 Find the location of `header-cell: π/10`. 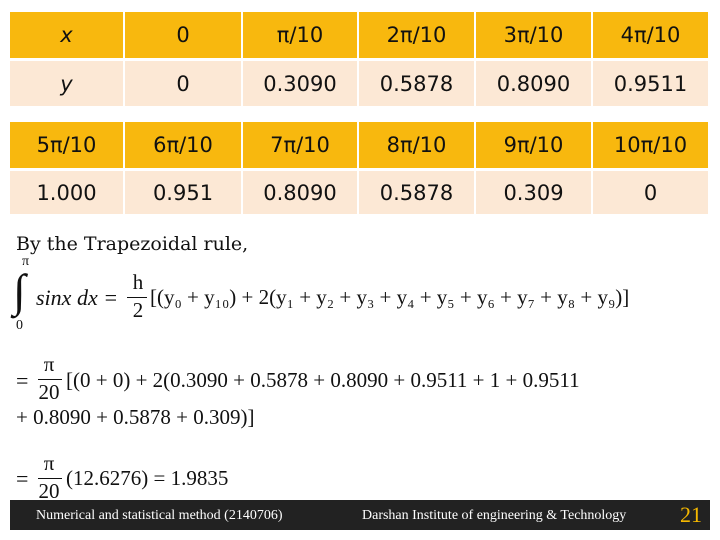

header-cell: π/10 is located at coordinates (300, 35).